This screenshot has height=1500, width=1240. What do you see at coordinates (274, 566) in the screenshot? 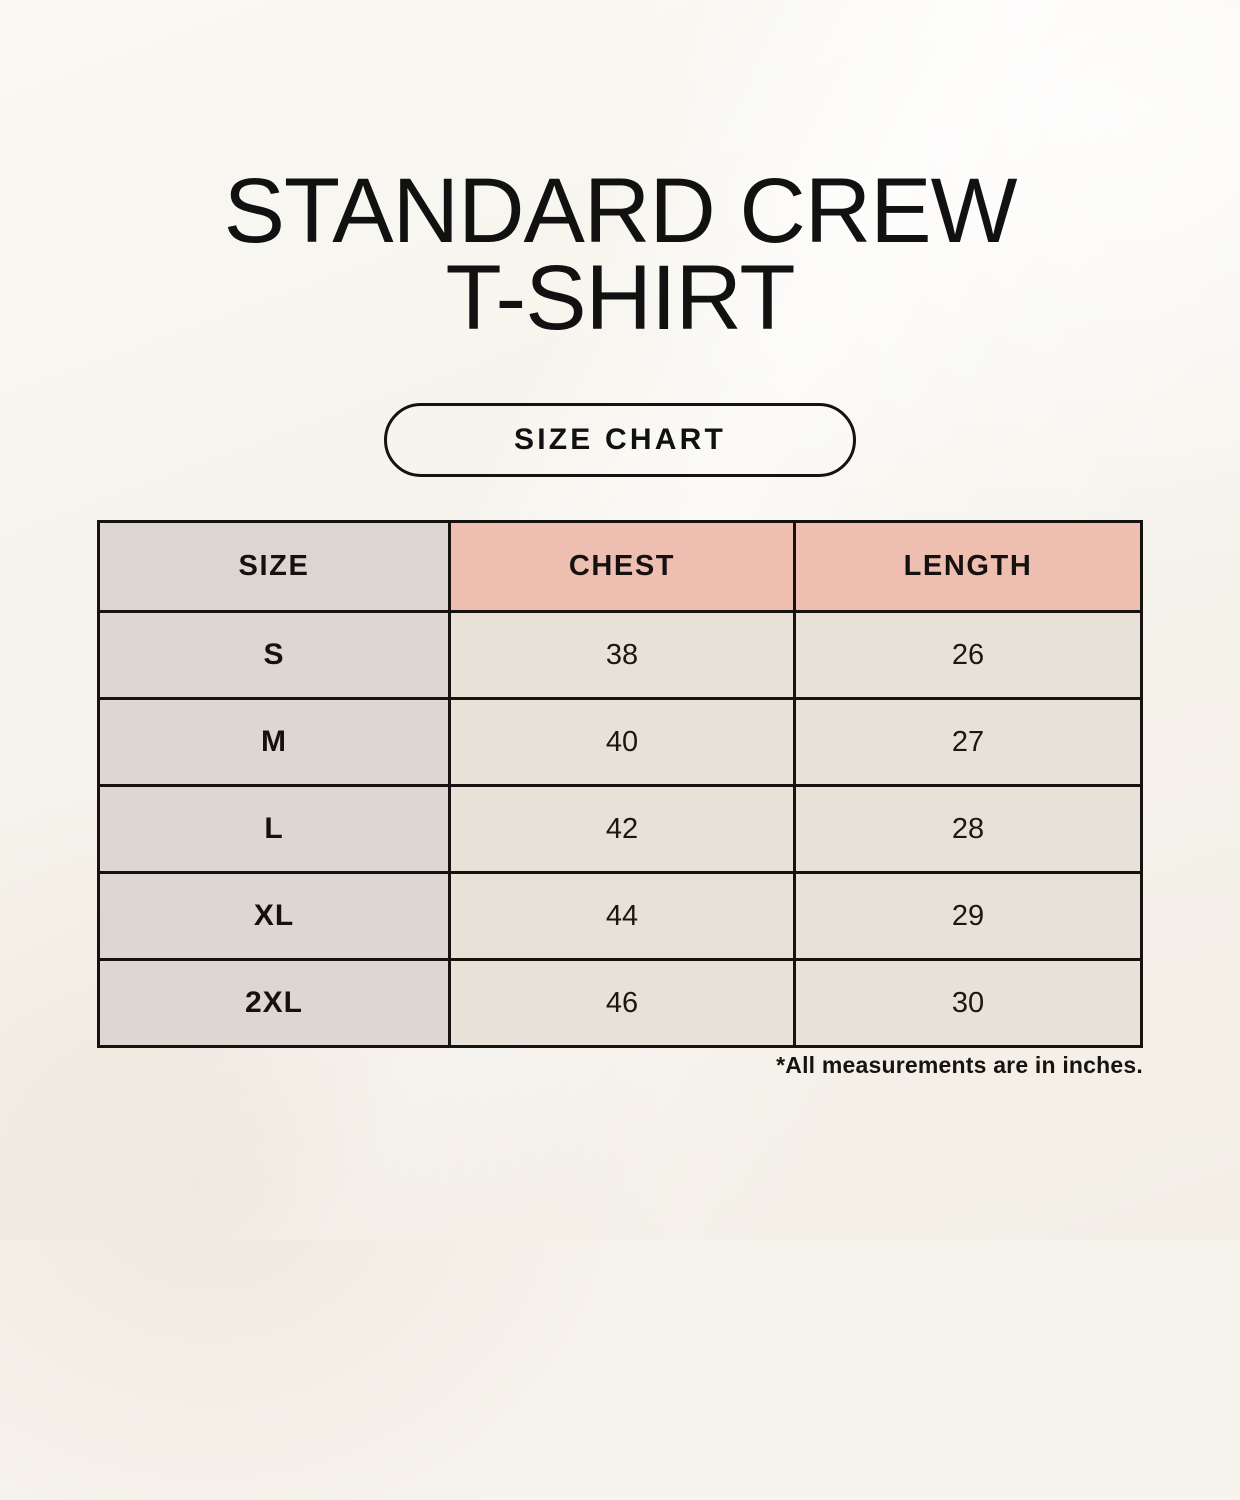
I see `column-header-size: SIZE` at bounding box center [274, 566].